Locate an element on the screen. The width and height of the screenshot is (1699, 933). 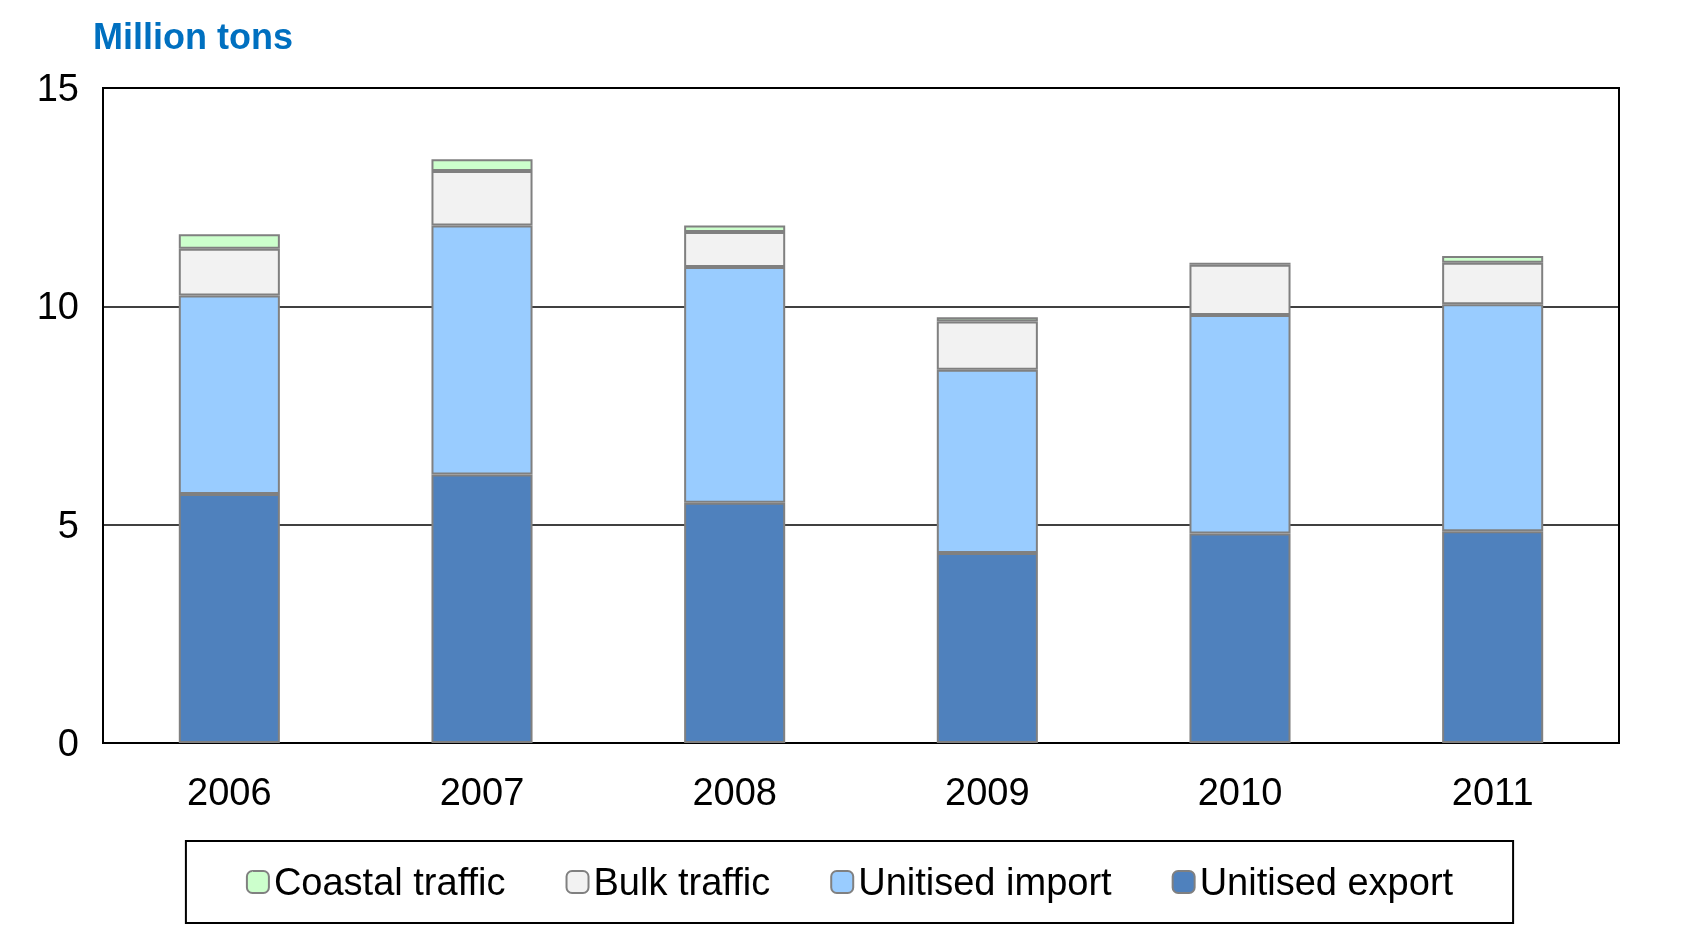
x-tick-label: 2011 is located at coordinates (1492, 792).